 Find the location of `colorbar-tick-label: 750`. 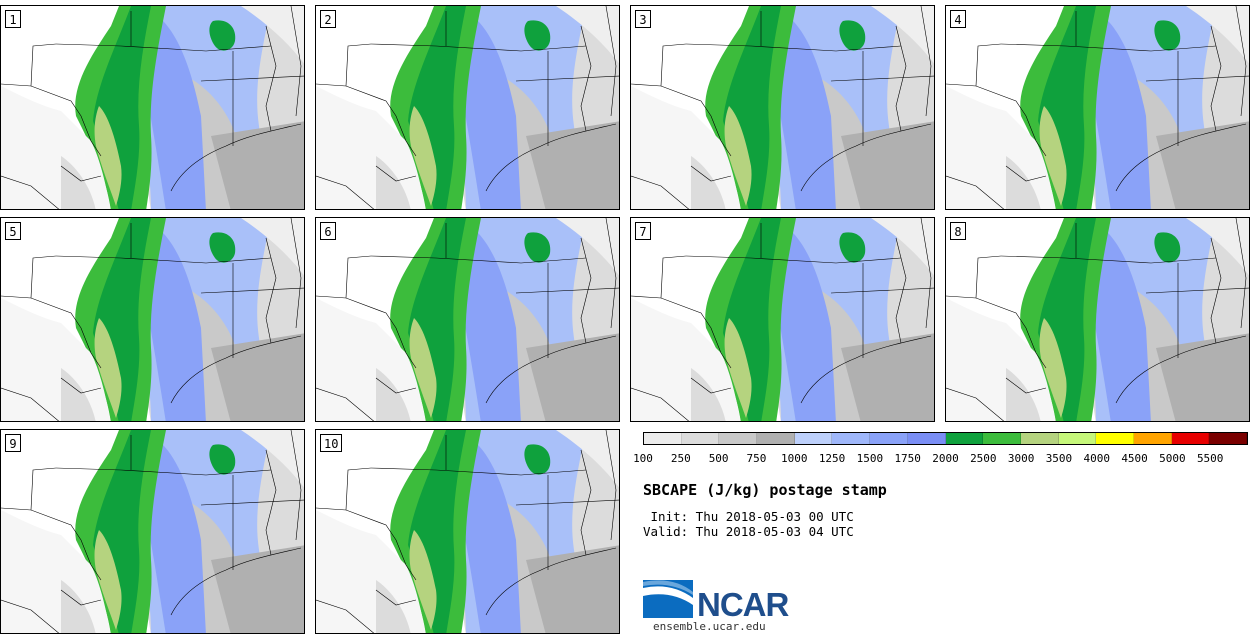

colorbar-tick-label: 750 is located at coordinates (756, 458).